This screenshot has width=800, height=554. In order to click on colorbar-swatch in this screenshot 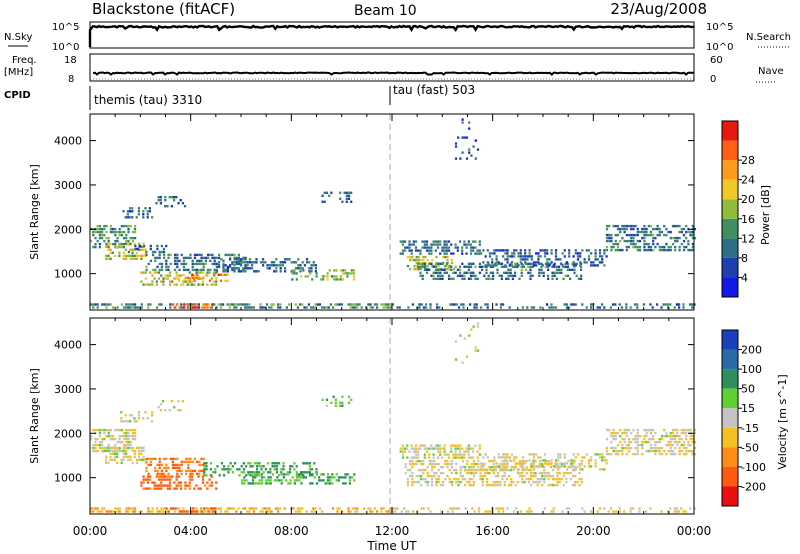, I will do `click(730, 189)`.